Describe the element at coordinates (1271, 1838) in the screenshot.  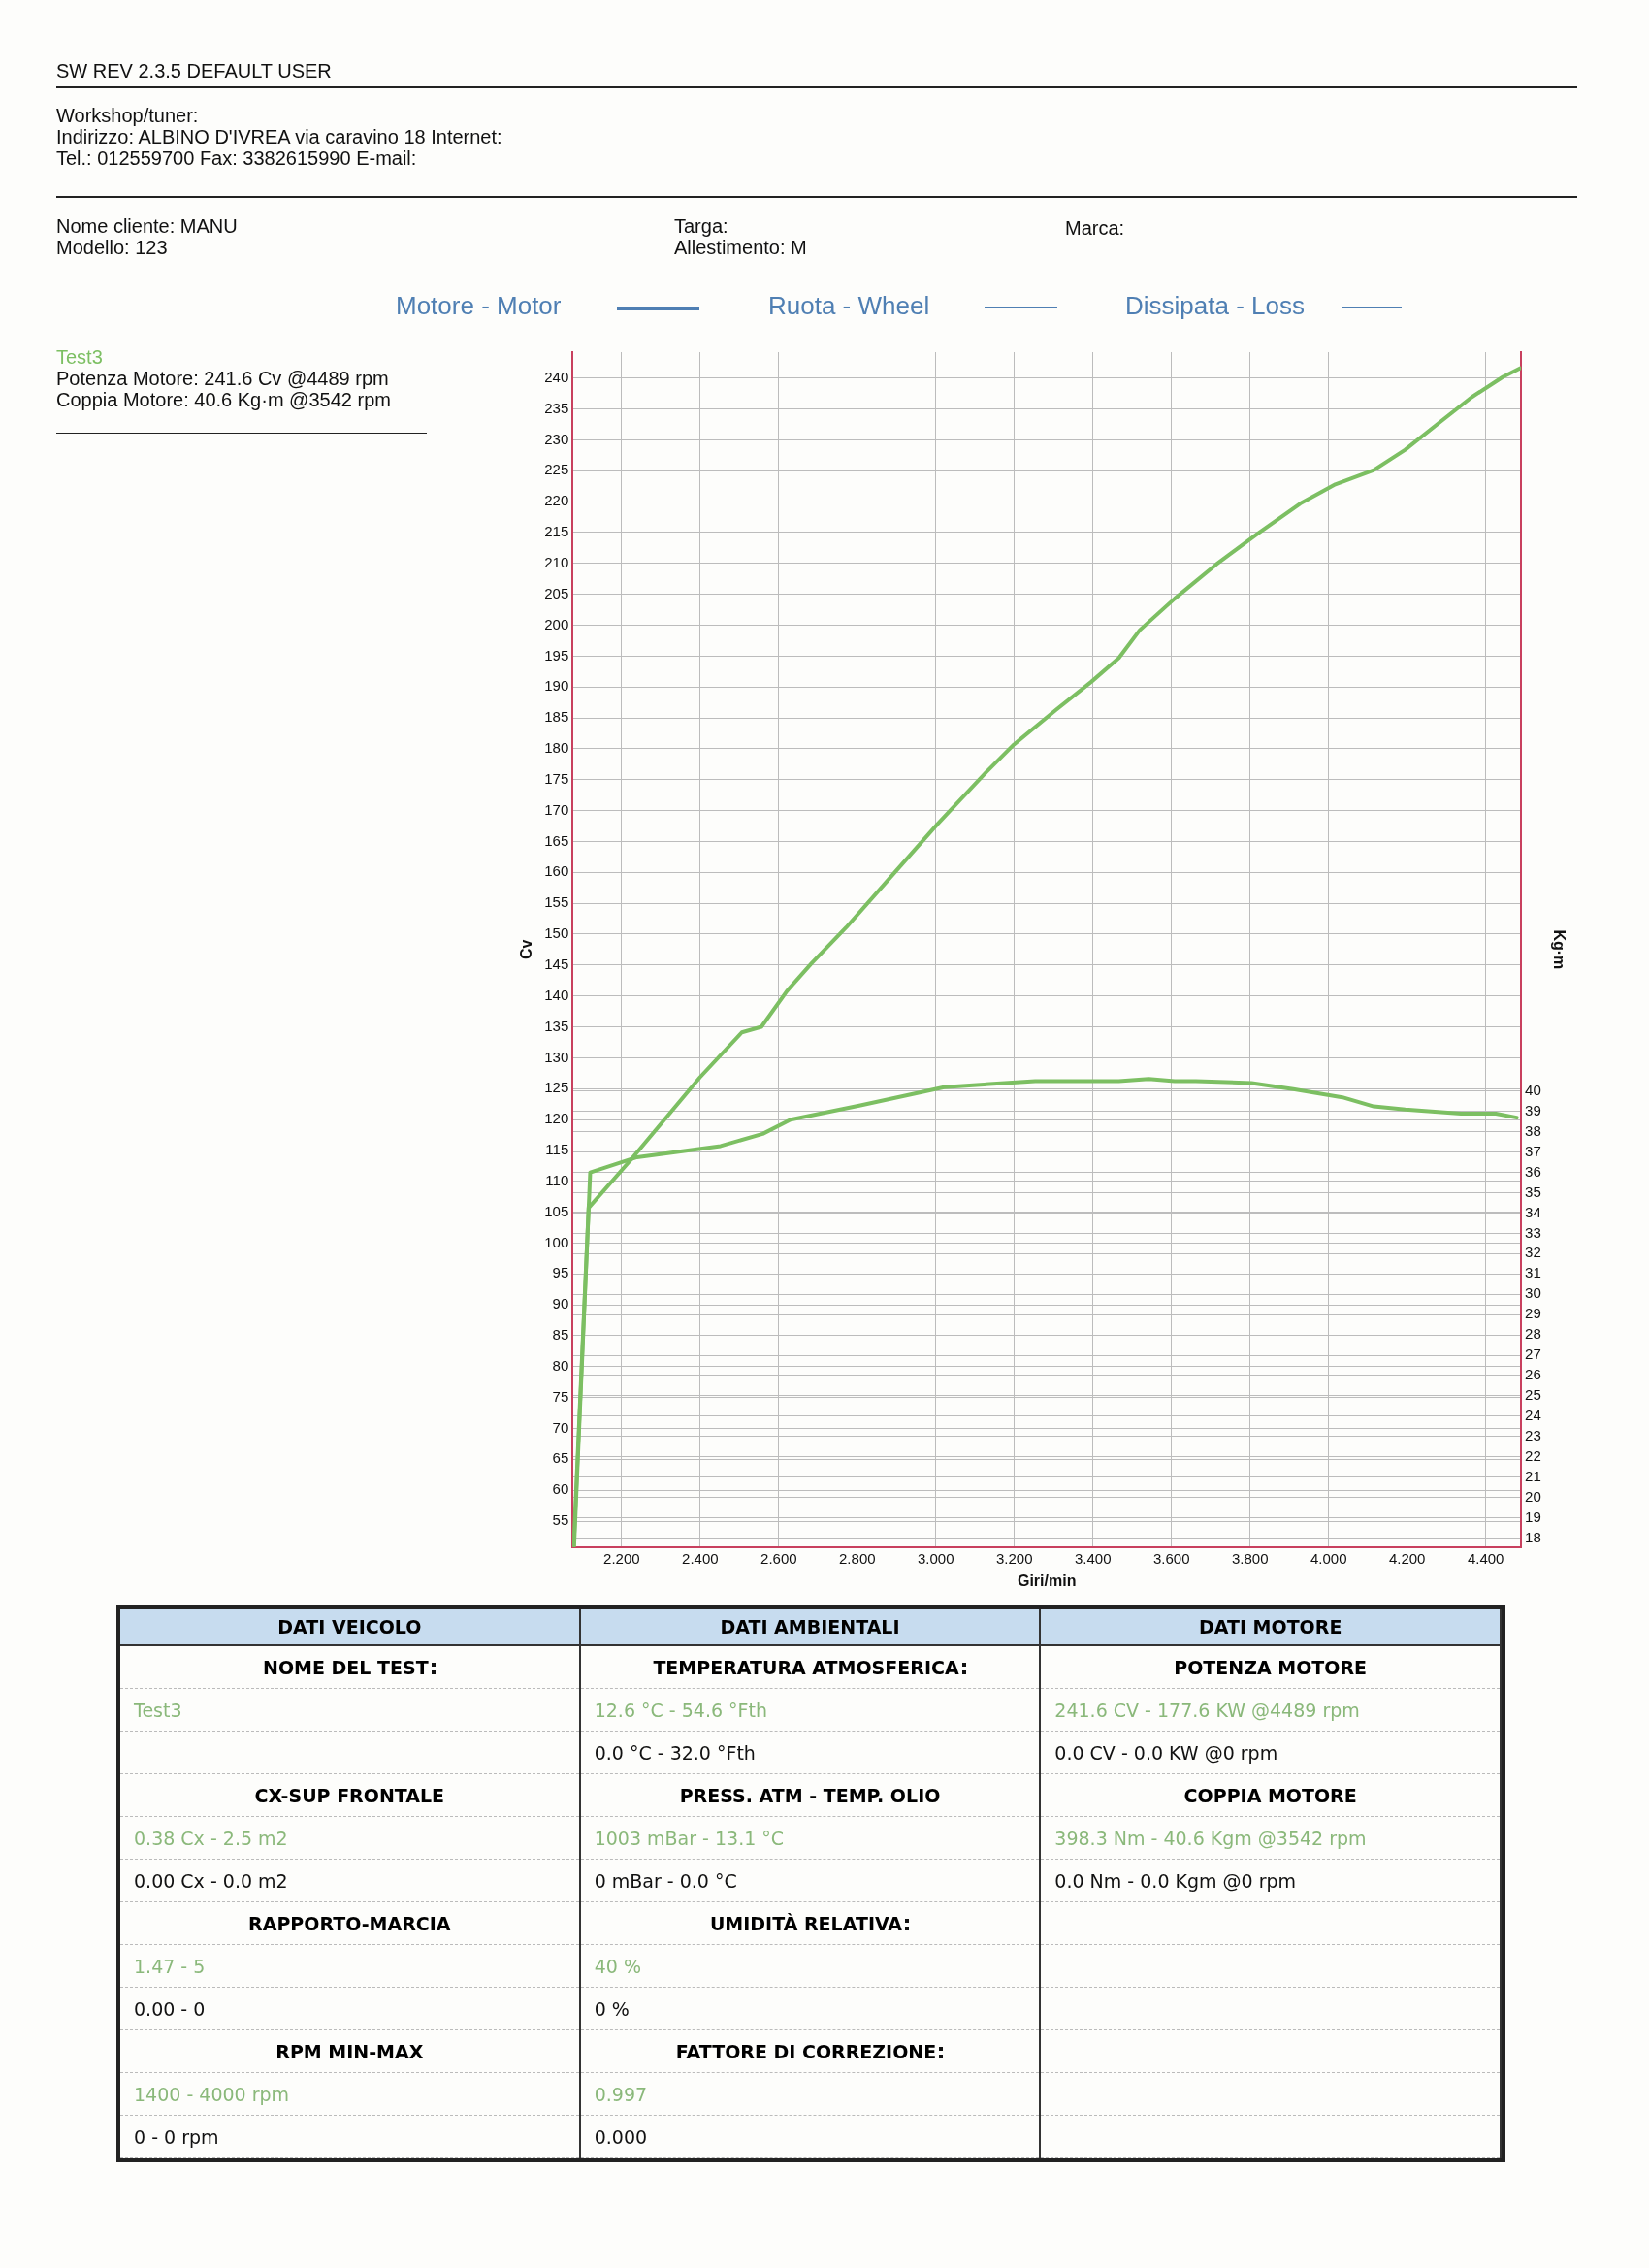
I see `category-label: 398.3 Nm - 40.6 Kgm @3542 rpm` at that location.